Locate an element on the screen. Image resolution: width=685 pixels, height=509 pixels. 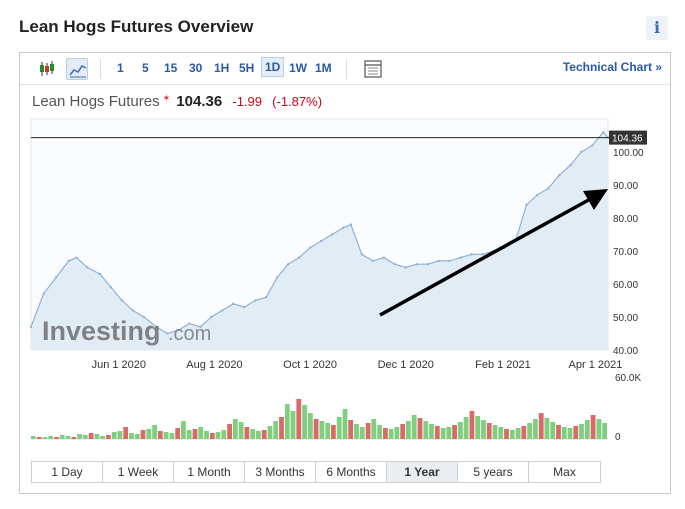
timeframe-1h: 1H is located at coordinates (222, 68).